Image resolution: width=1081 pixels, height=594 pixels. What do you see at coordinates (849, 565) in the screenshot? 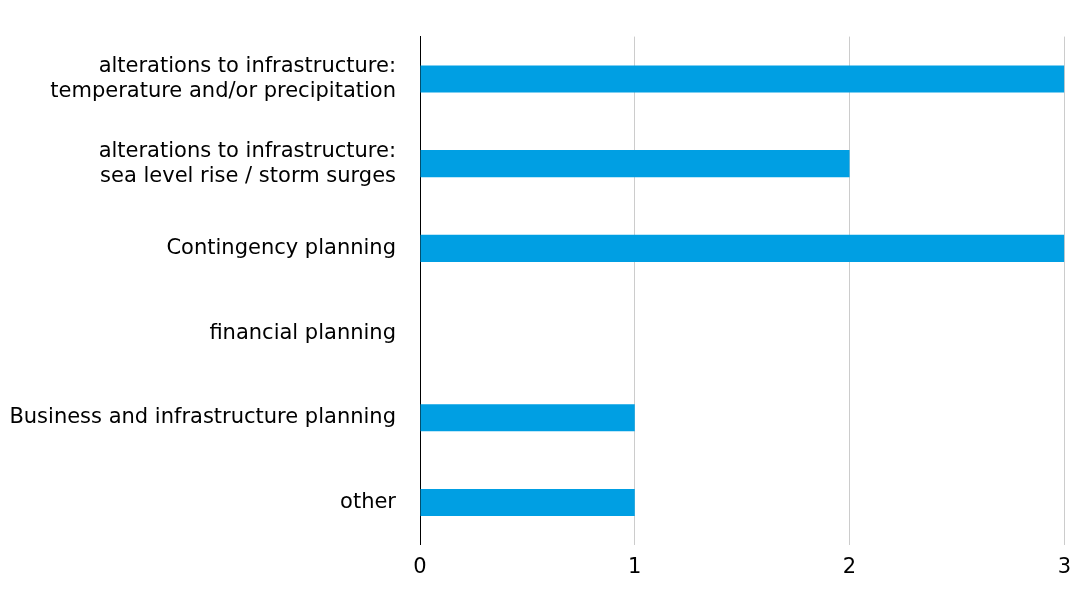
I see `x-tick-label: 2` at bounding box center [849, 565].